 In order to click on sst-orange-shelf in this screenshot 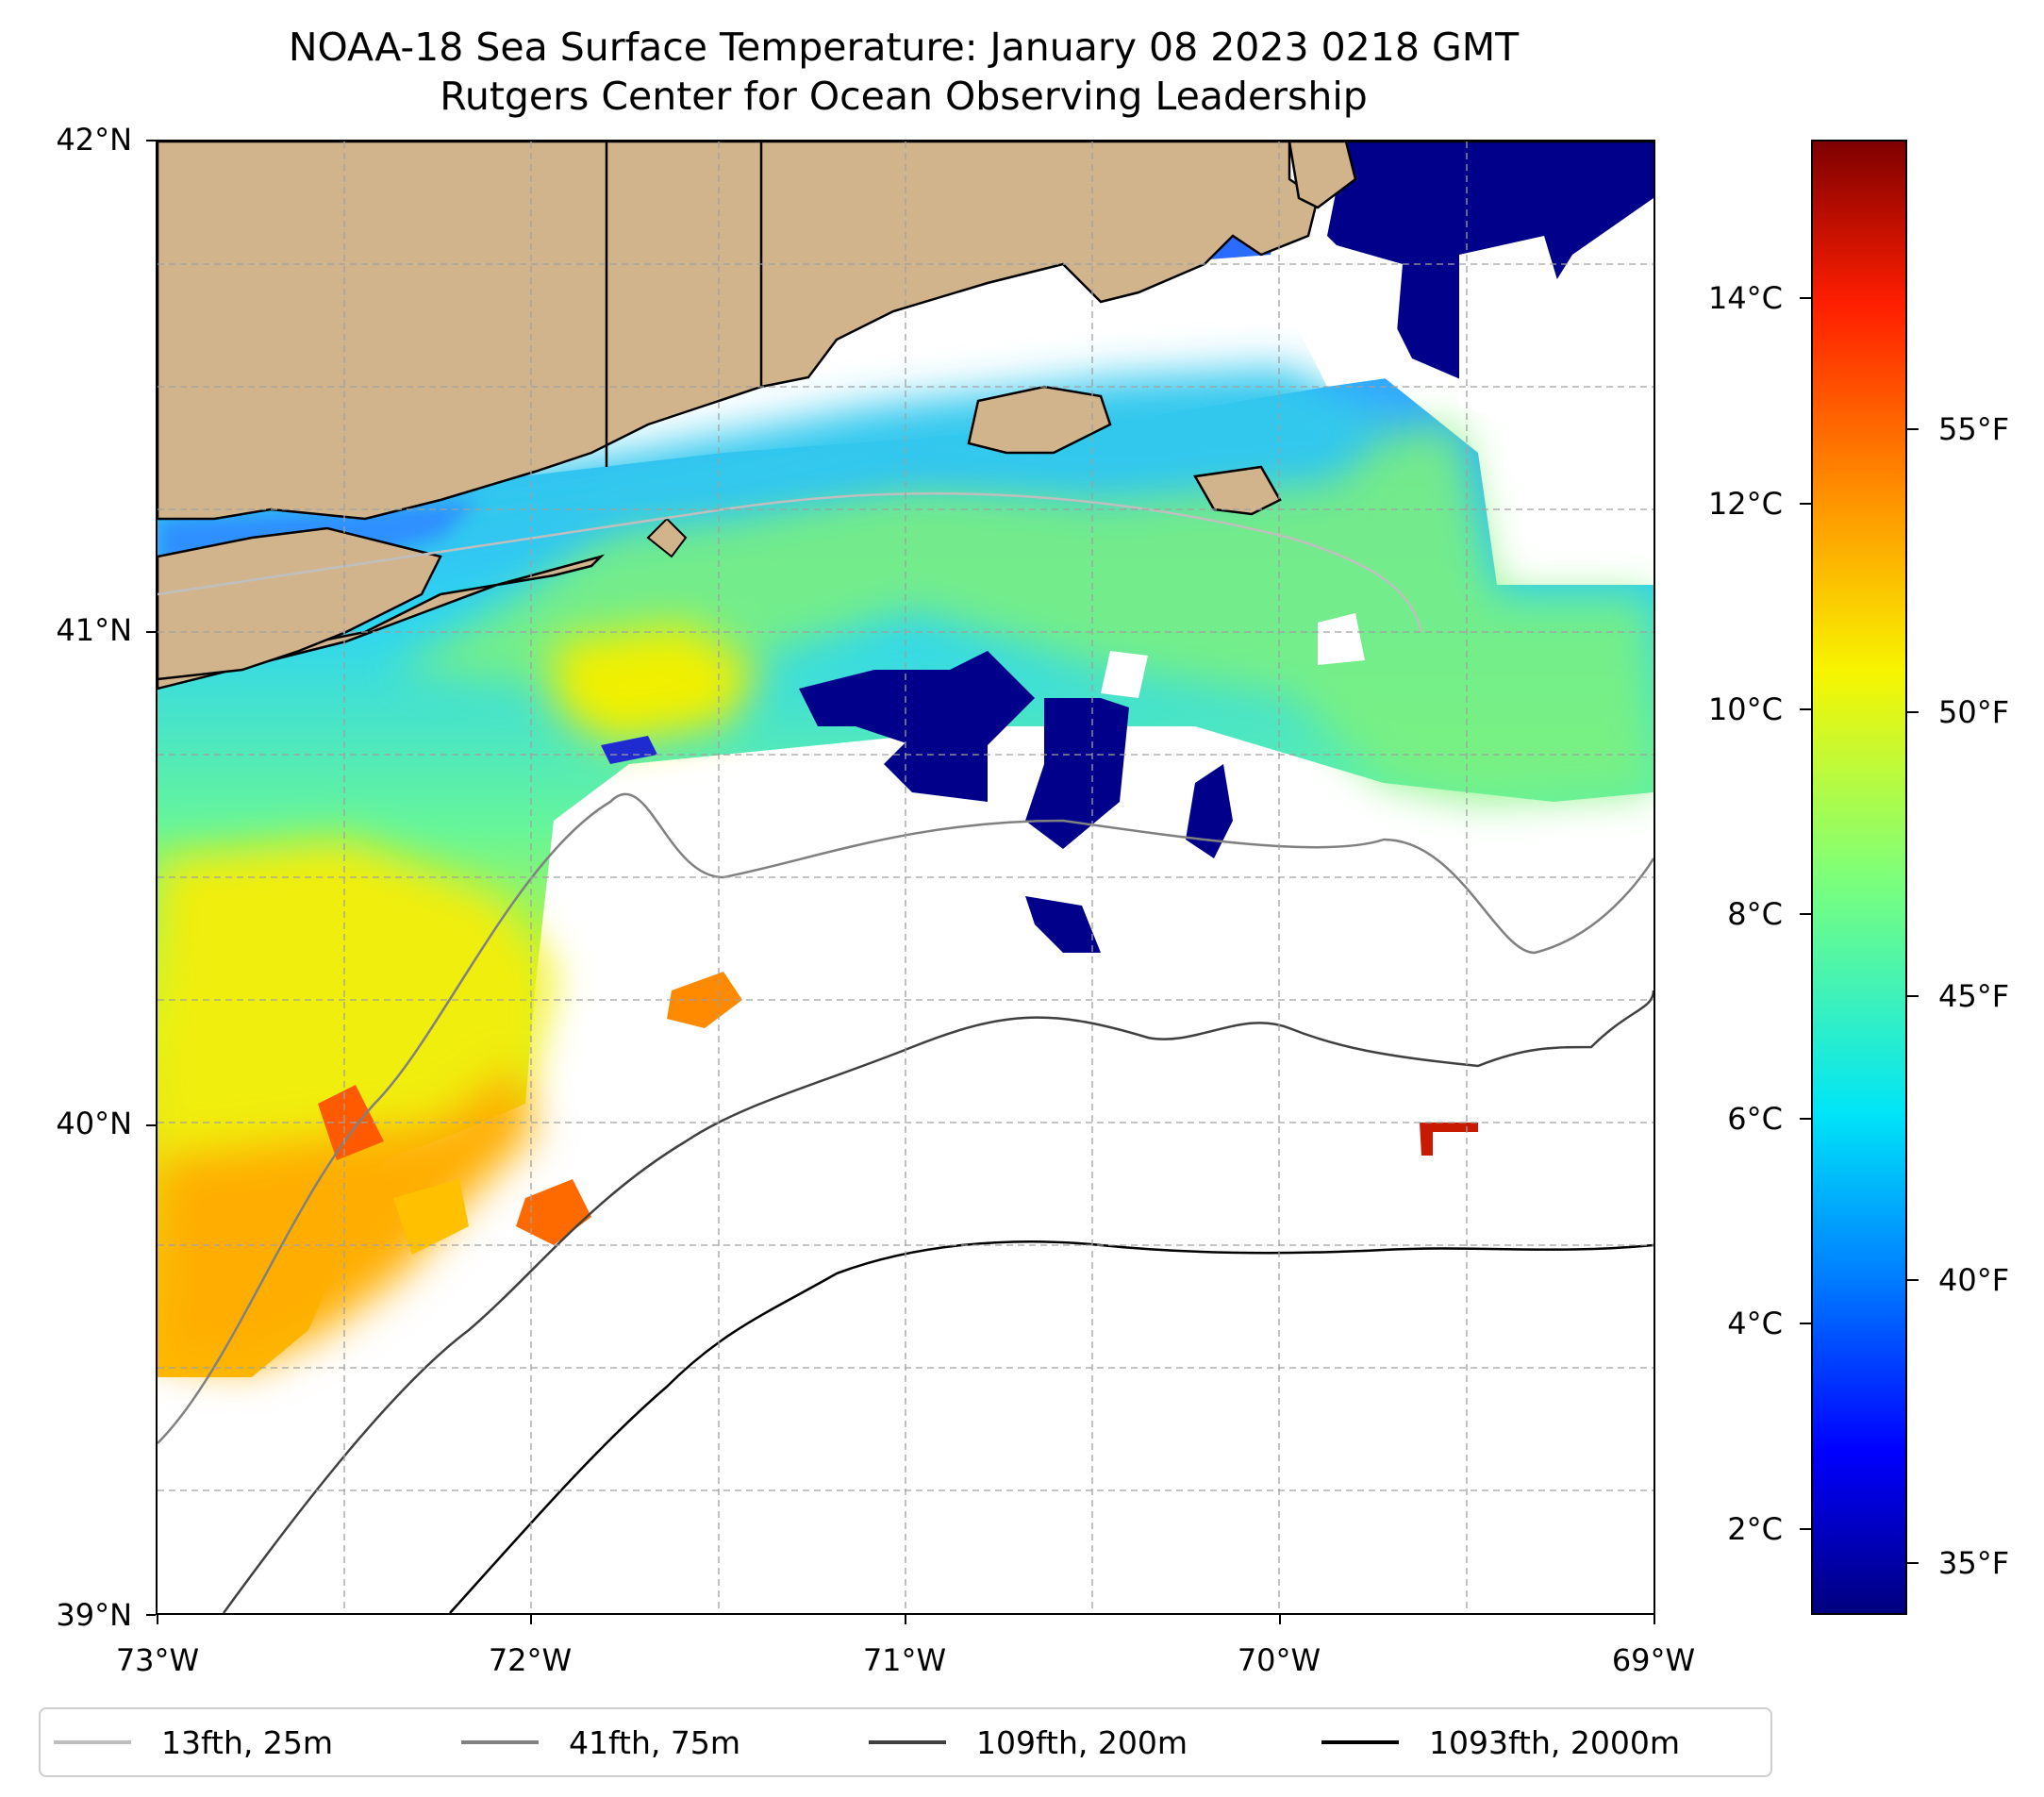, I will do `click(346, 1217)`.